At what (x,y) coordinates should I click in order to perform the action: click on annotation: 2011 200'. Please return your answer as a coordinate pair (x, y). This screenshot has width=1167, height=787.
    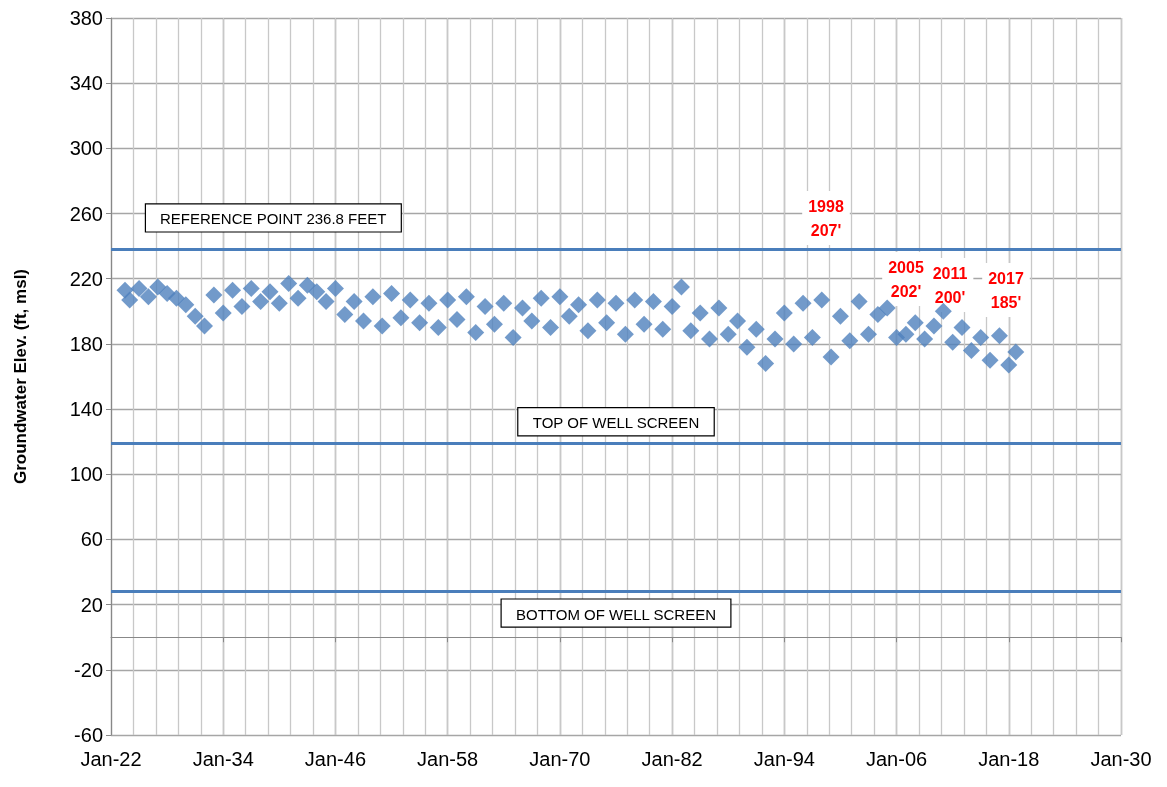
    Looking at the image, I should click on (950, 285).